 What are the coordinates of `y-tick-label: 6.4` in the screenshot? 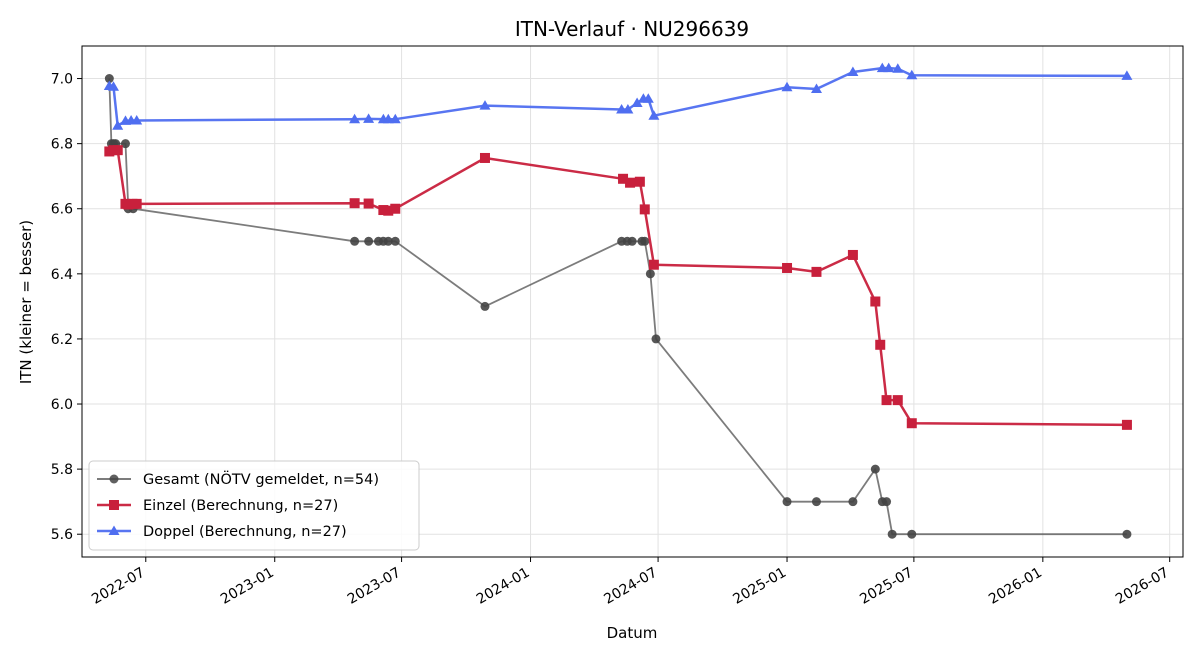 It's located at (62, 275).